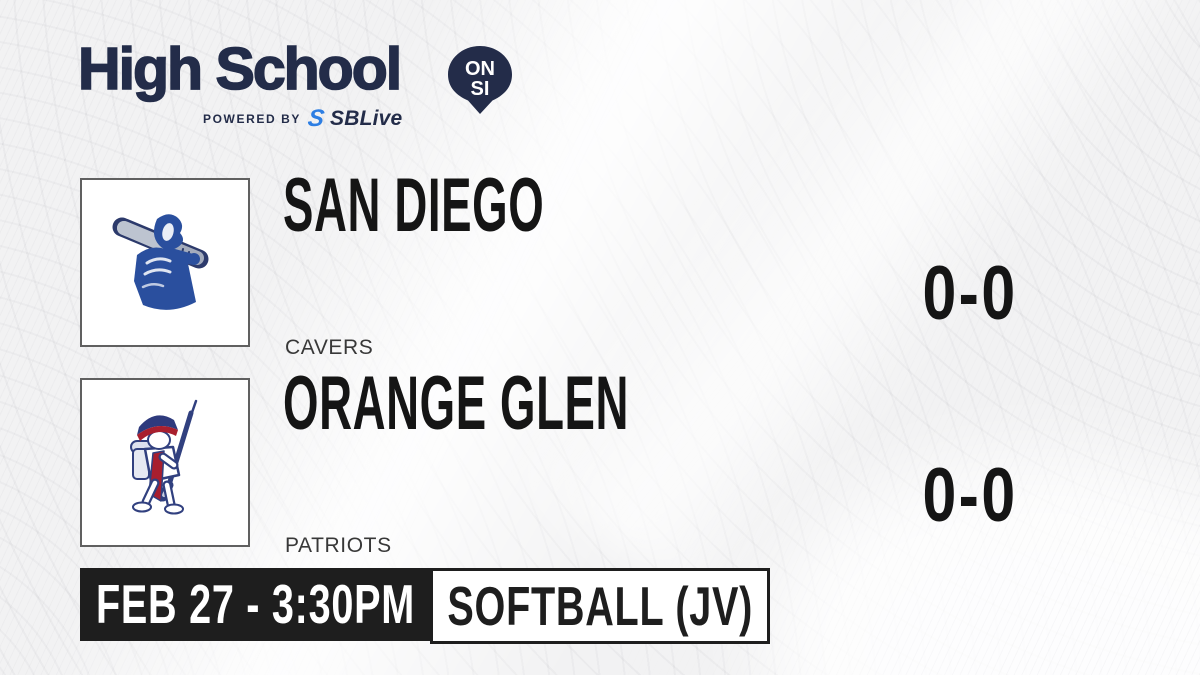 The image size is (1200, 675). I want to click on team2-logo-box, so click(165, 462).